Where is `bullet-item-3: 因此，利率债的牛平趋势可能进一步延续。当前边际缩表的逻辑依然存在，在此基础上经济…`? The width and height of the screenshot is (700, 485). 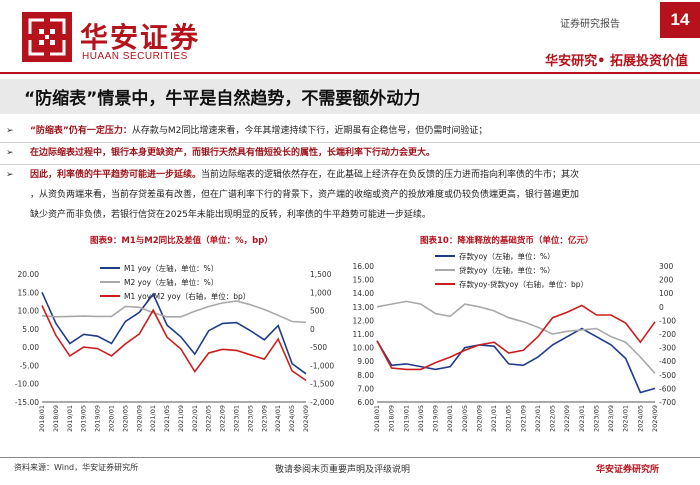 bullet-item-3: 因此，利率债的牛平趋势可能进一步延续。当前边际缩表的逻辑依然存在，在此基础上经济… is located at coordinates (360, 175).